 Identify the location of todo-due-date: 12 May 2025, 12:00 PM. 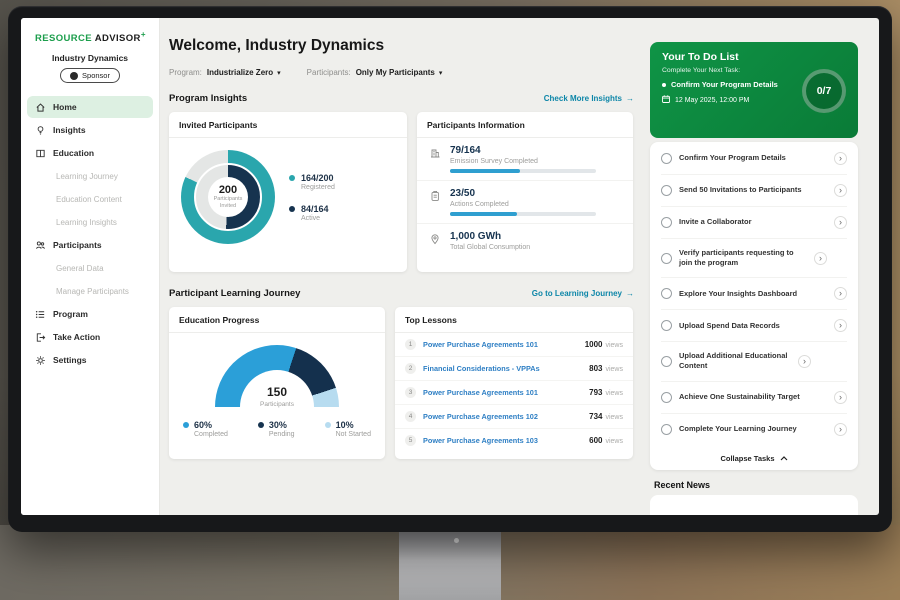
(754, 100).